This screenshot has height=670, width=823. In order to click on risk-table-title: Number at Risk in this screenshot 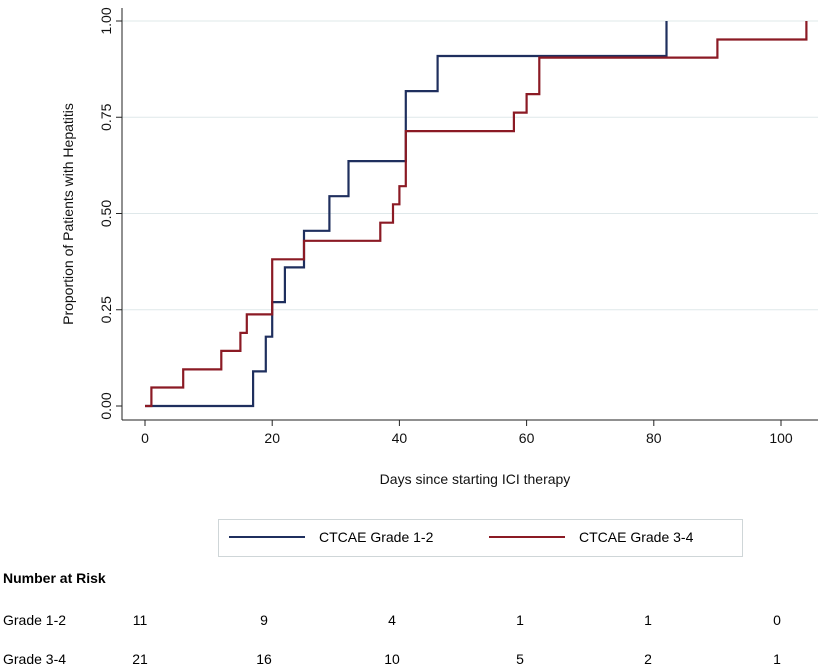, I will do `click(54, 578)`.